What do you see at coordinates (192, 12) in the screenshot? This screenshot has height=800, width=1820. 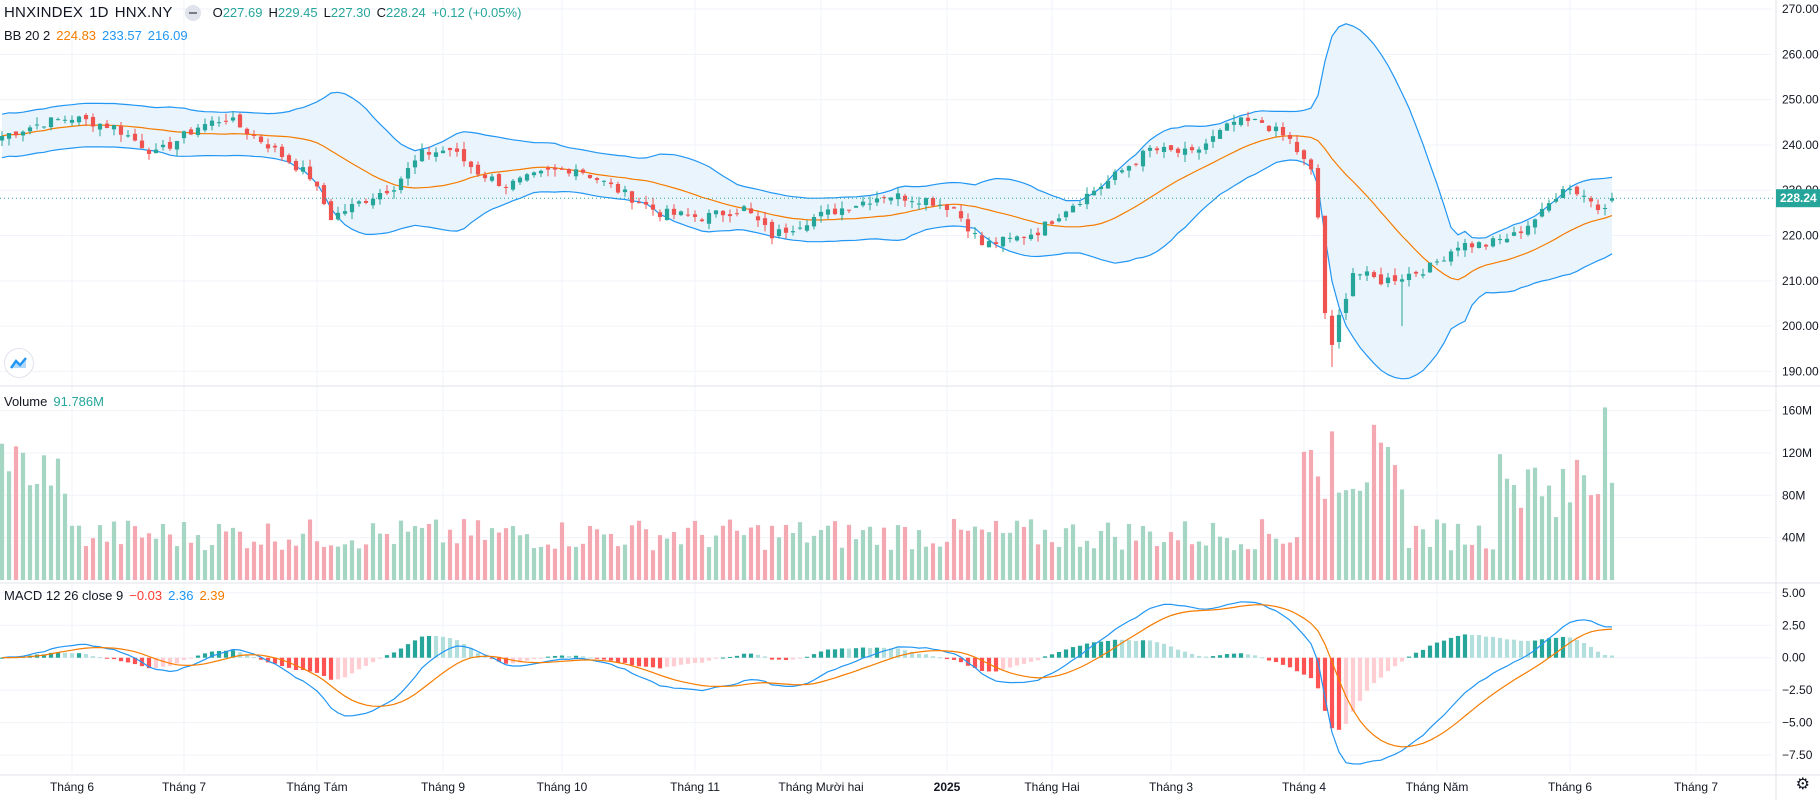 I see `collapse-icon` at bounding box center [192, 12].